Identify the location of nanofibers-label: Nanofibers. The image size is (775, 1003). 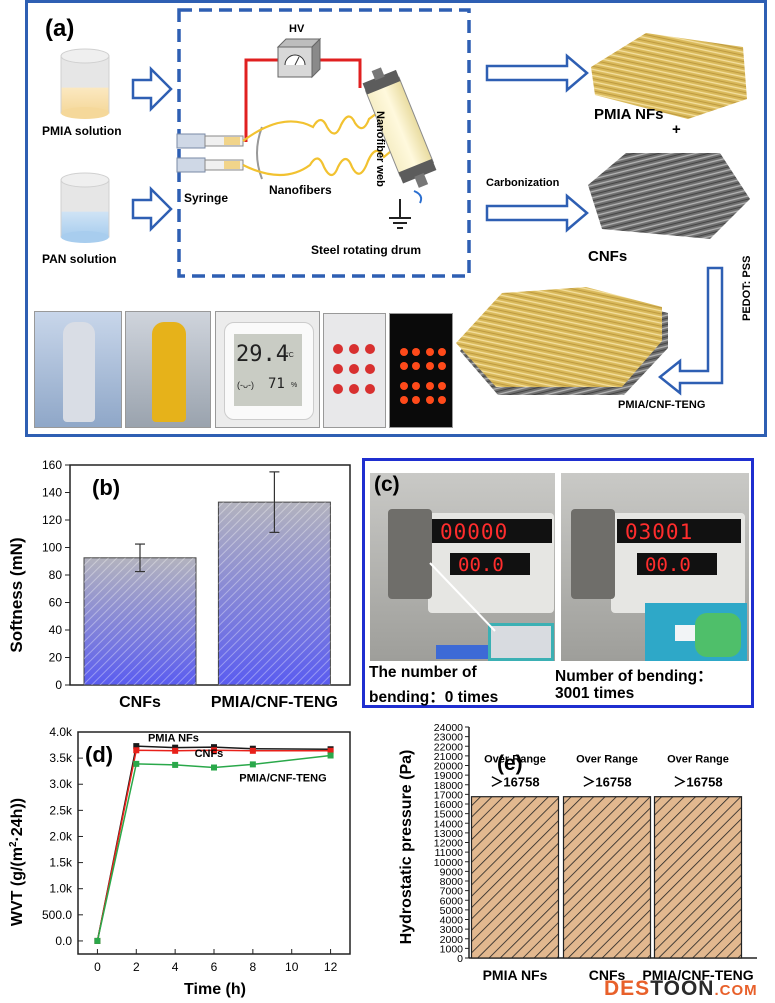
(300, 190).